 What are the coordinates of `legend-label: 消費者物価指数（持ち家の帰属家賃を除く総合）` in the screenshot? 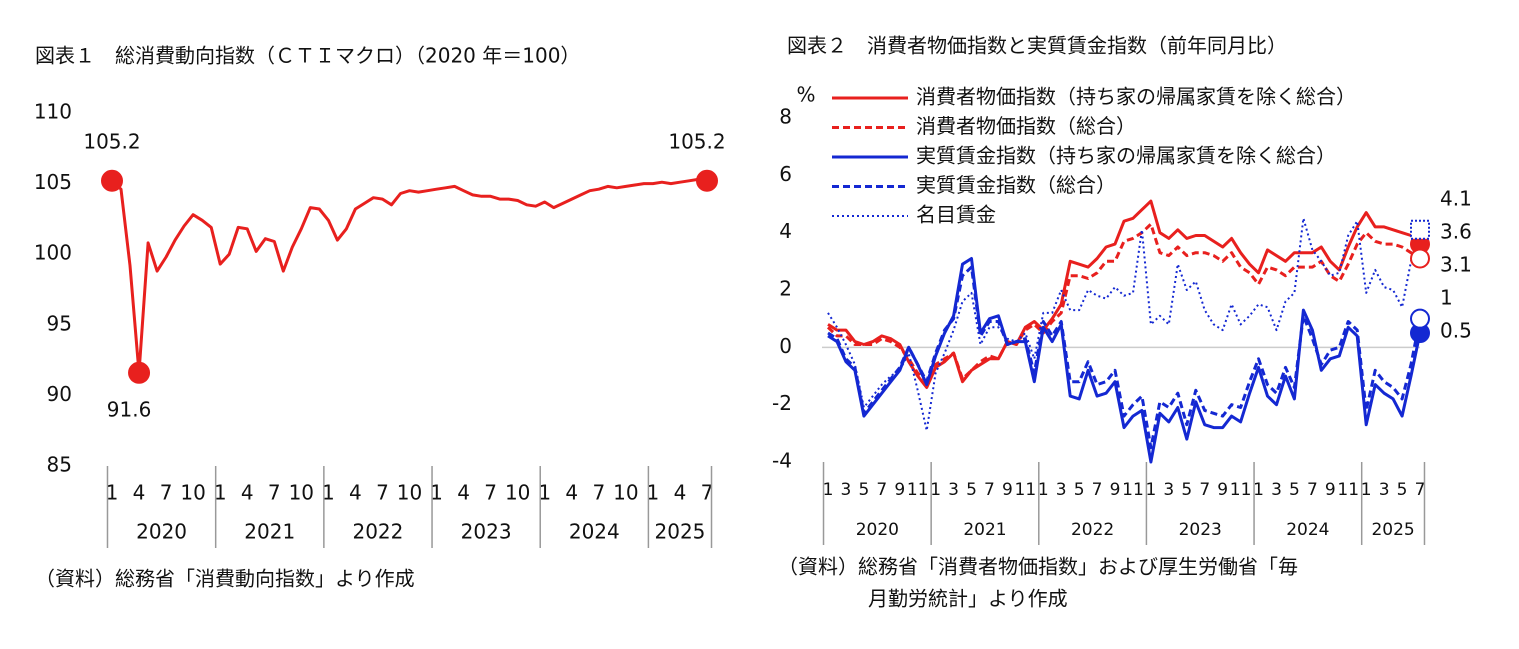 It's located at (1136, 97).